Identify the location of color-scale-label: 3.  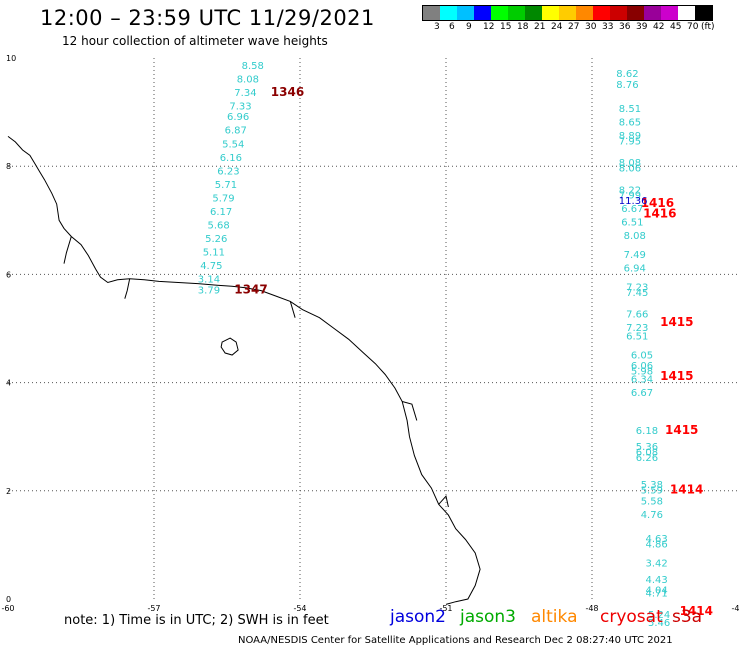
(437, 27).